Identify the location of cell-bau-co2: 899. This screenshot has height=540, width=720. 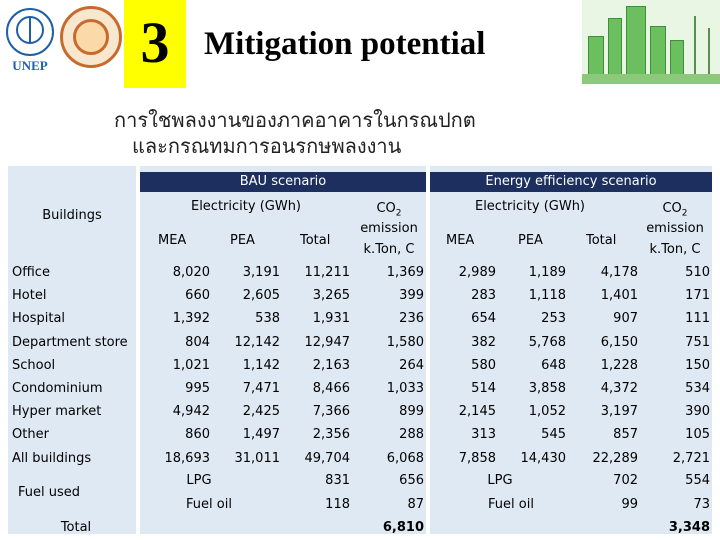
(411, 411).